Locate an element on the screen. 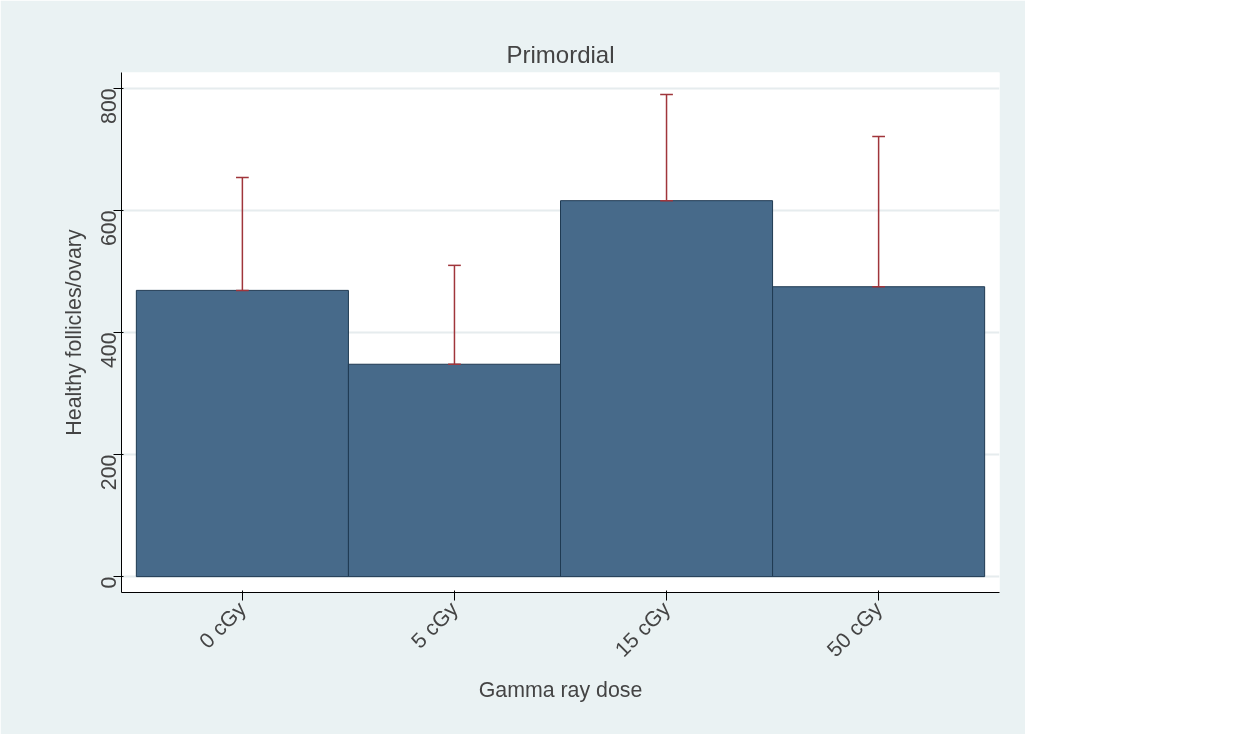 The height and width of the screenshot is (734, 1250). x-tick-label: 15 cGy is located at coordinates (643, 629).